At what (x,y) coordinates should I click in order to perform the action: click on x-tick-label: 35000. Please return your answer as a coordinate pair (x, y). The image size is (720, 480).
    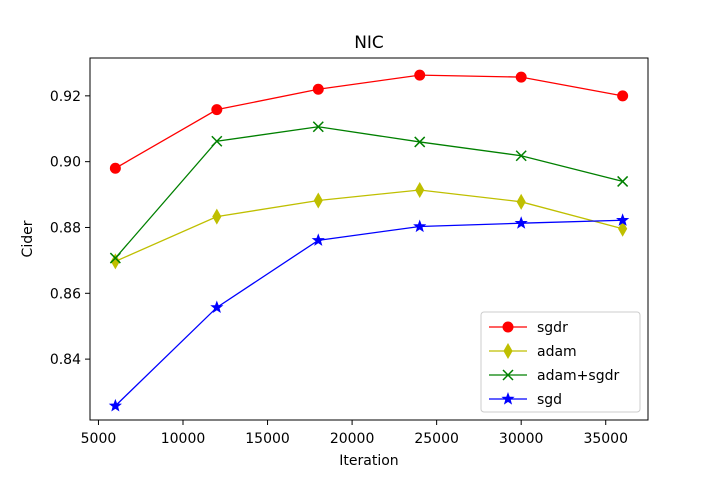
    Looking at the image, I should click on (605, 439).